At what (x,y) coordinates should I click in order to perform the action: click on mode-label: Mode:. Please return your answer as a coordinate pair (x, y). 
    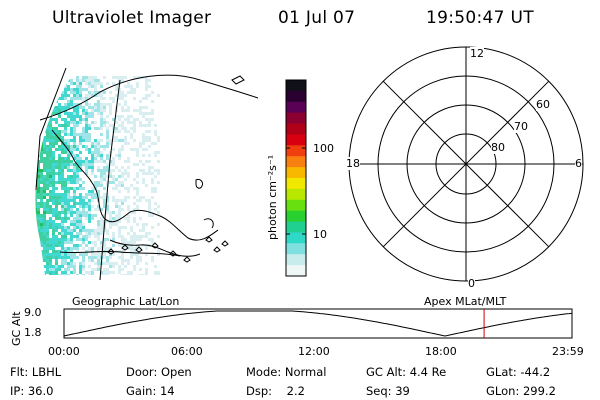
    Looking at the image, I should click on (264, 372).